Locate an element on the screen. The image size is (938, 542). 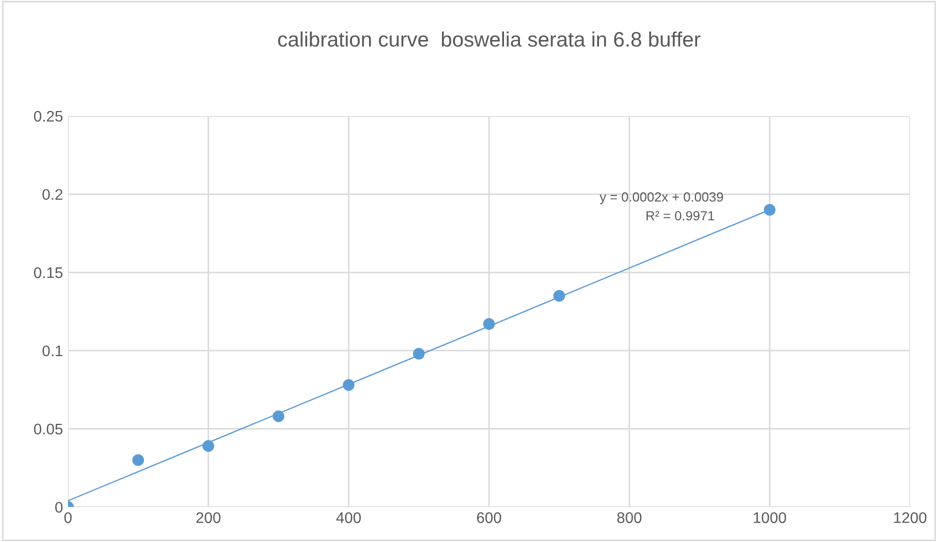
x-tick-label: 600 is located at coordinates (489, 518).